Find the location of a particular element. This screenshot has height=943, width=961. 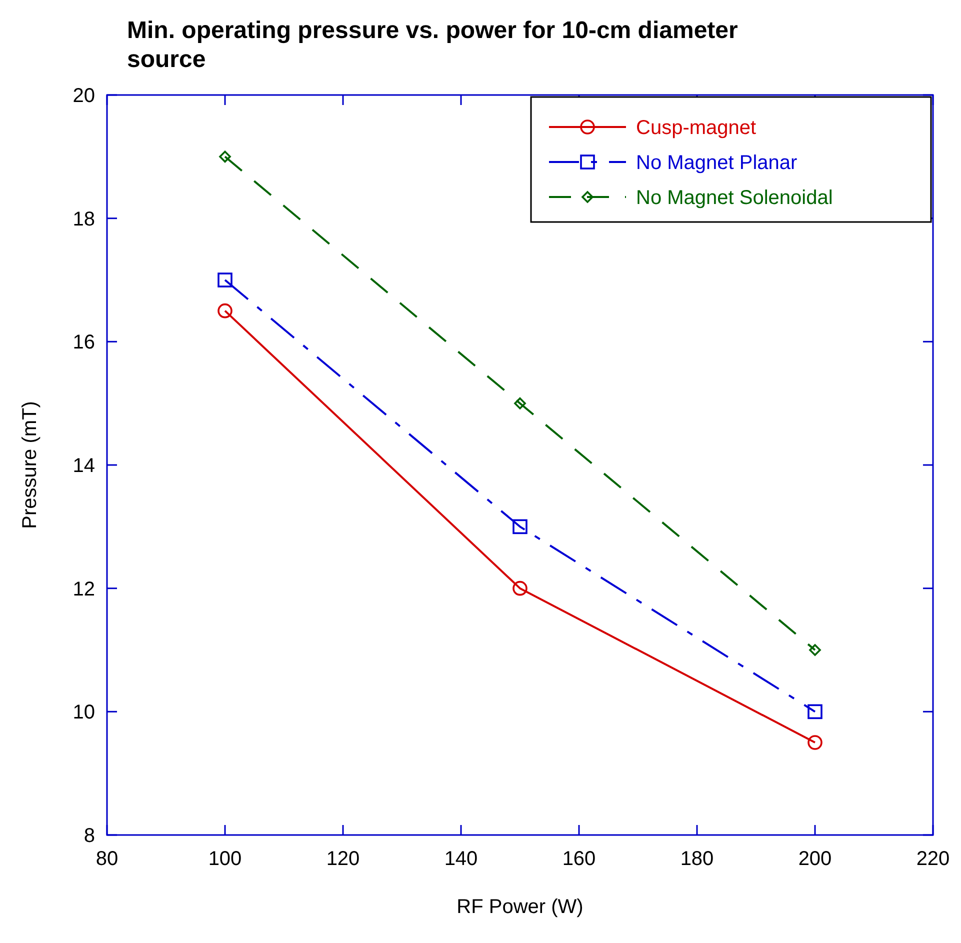

x-tick-label: 140 is located at coordinates (461, 859).